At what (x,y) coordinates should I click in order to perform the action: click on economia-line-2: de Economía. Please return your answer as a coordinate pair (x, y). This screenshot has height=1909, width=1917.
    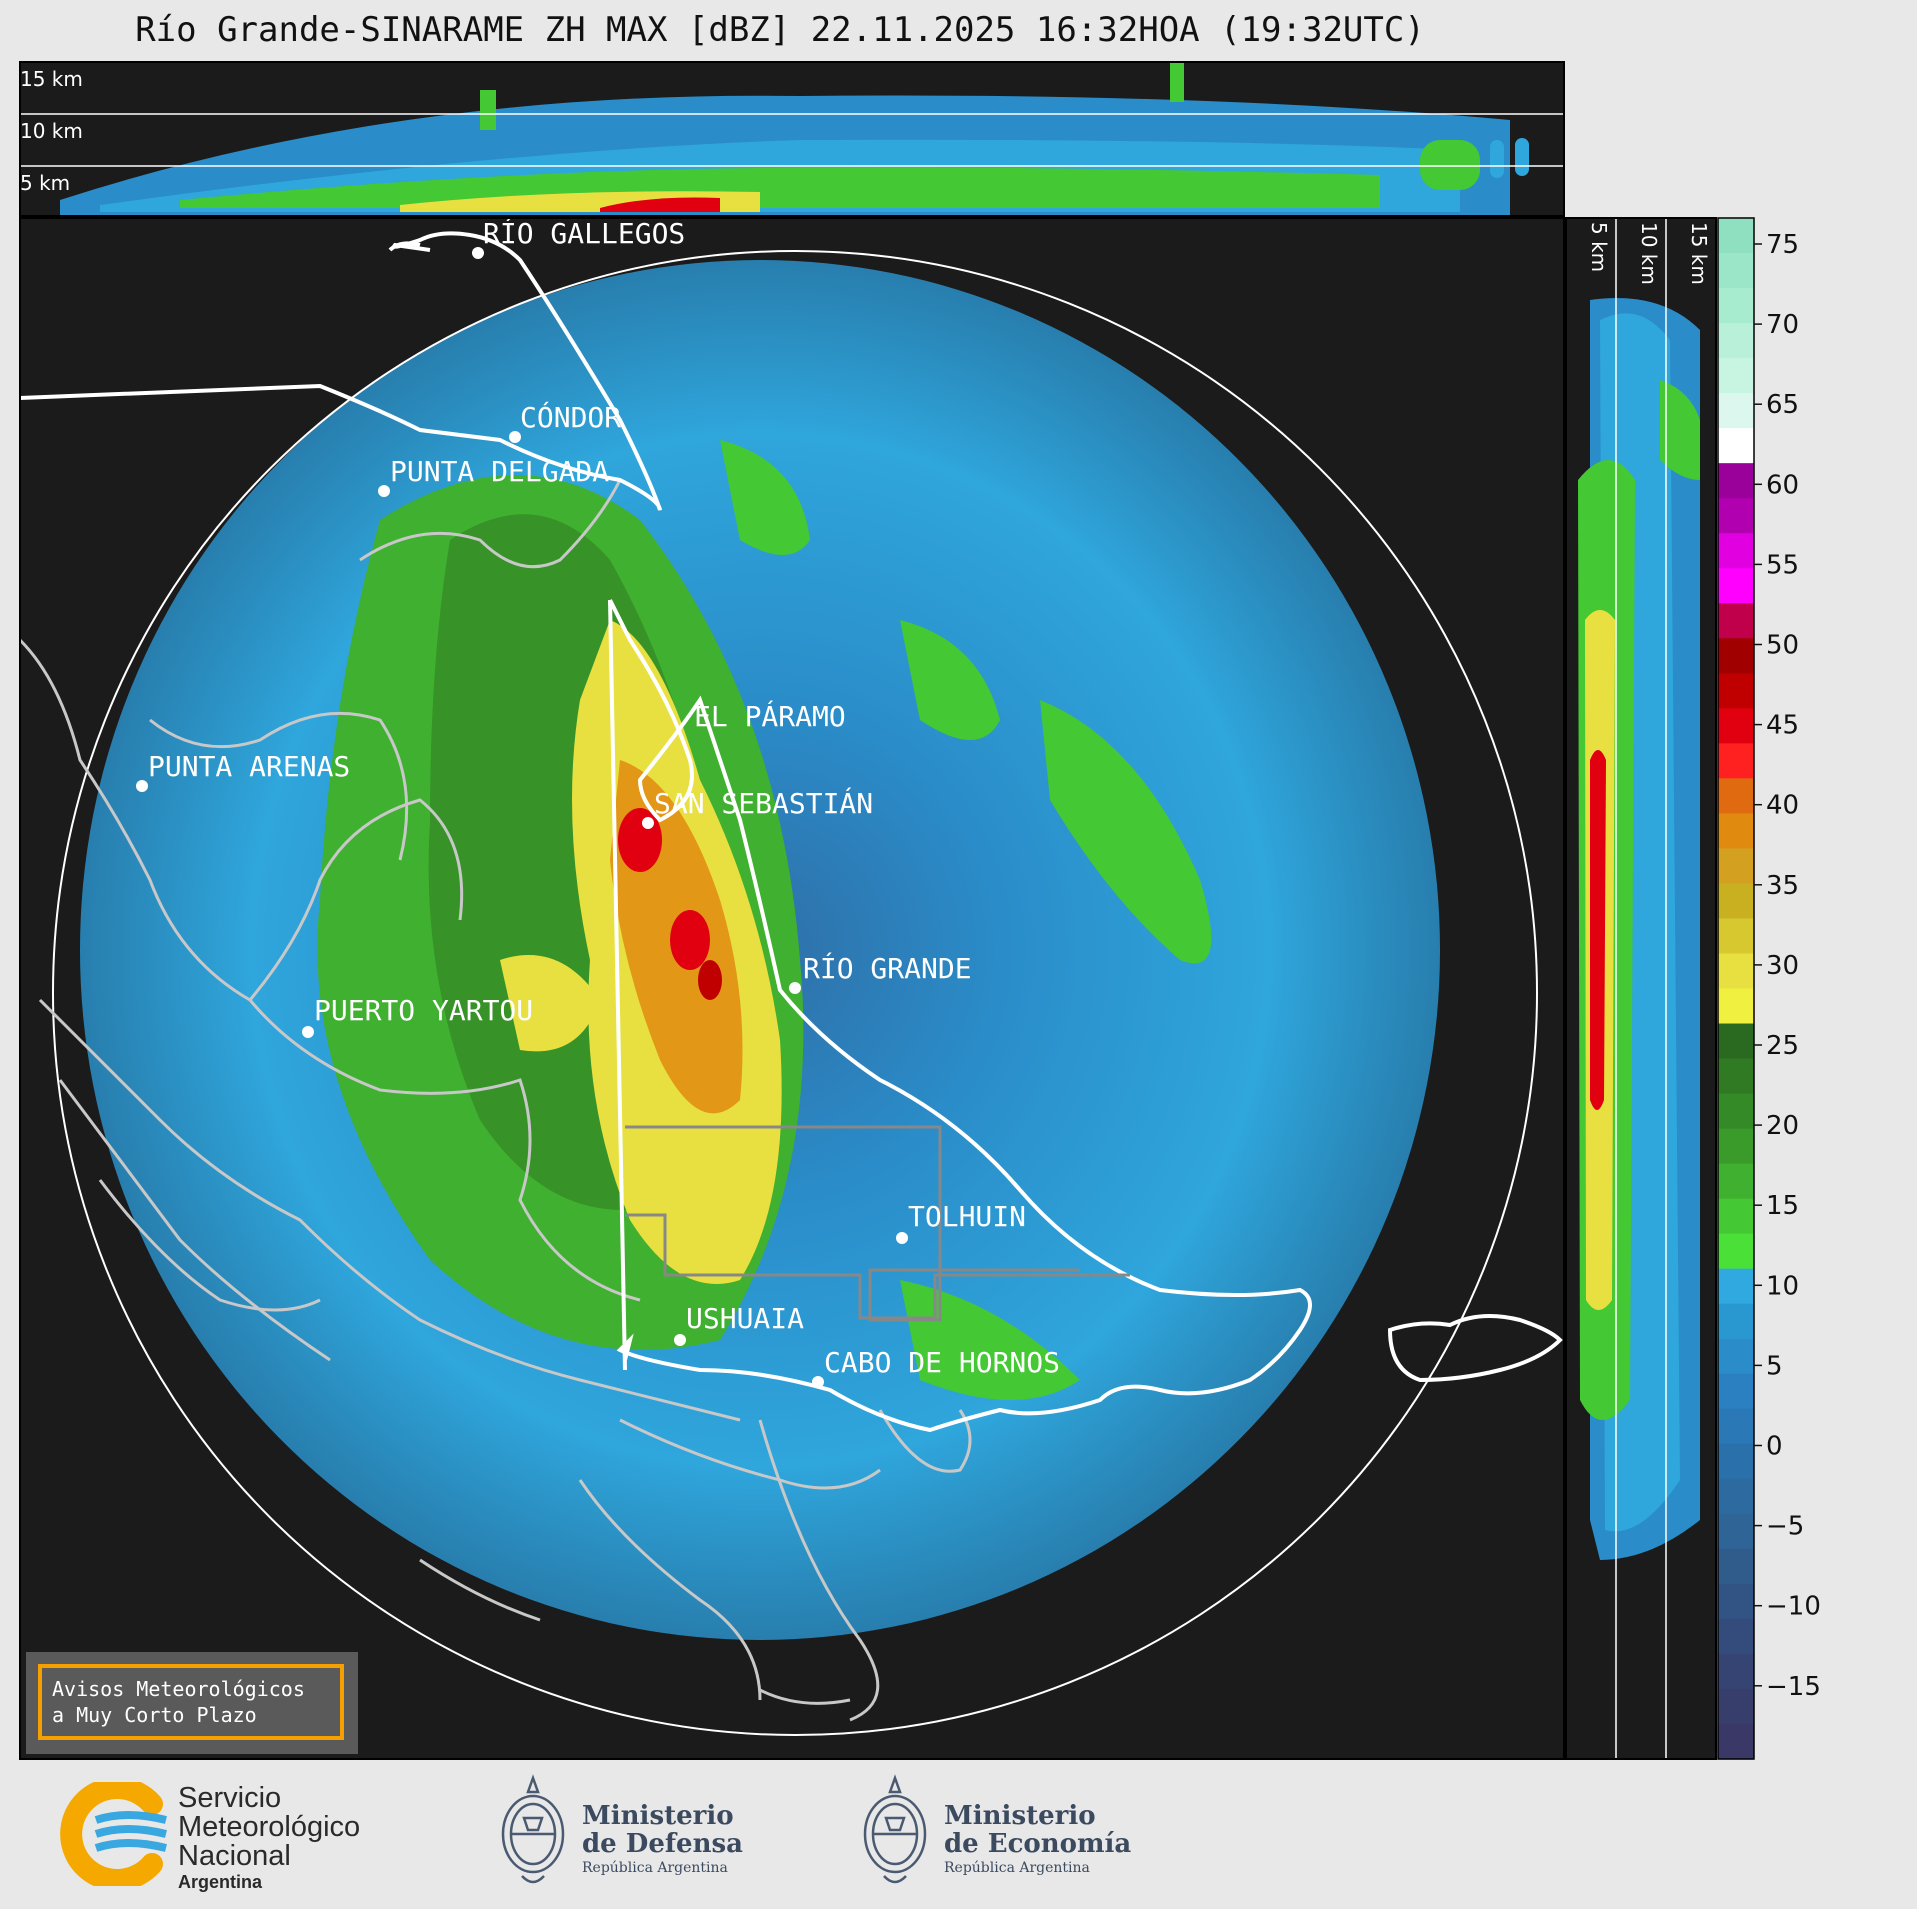
    Looking at the image, I should click on (1038, 1844).